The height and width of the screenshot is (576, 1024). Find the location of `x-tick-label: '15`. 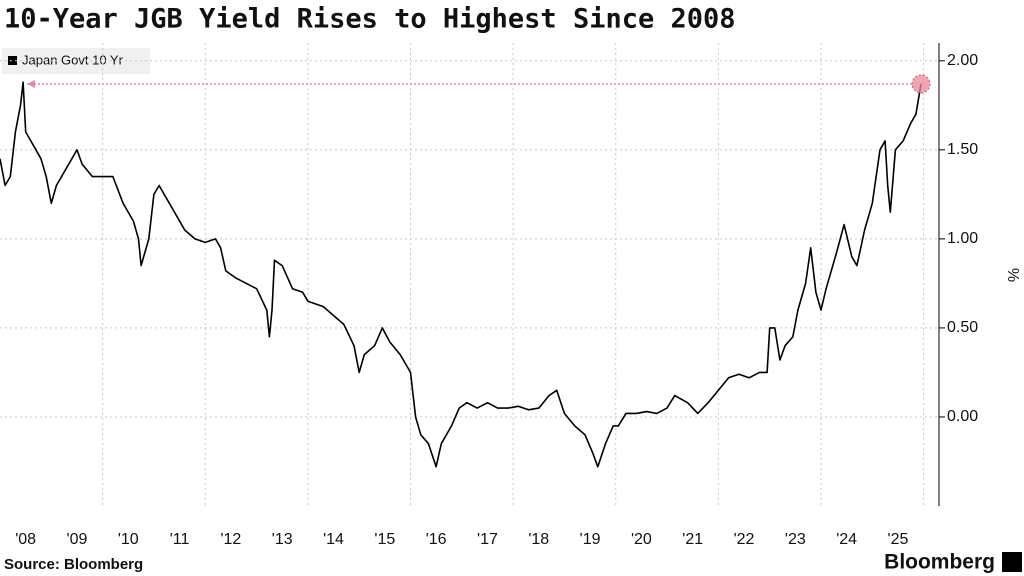

x-tick-label: '15 is located at coordinates (384, 539).